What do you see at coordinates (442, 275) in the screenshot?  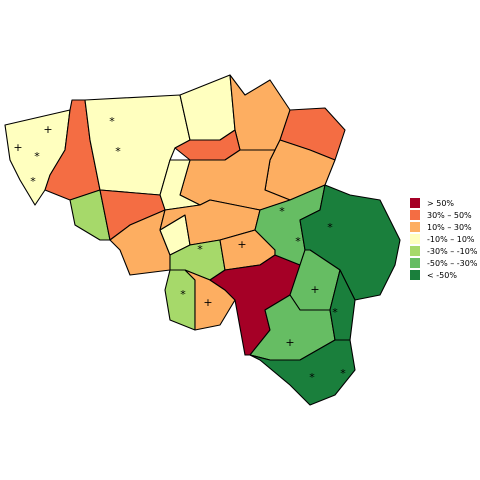 I see `legend-label: < -50%` at bounding box center [442, 275].